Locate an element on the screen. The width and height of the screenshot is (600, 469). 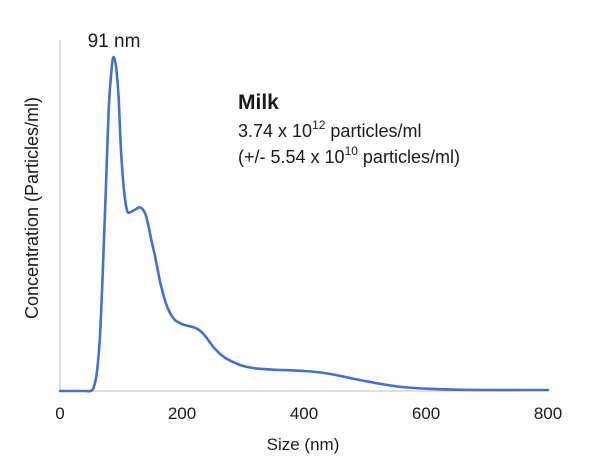
concentration-line: 3.74 x 1012 particles/ml is located at coordinates (329, 129).